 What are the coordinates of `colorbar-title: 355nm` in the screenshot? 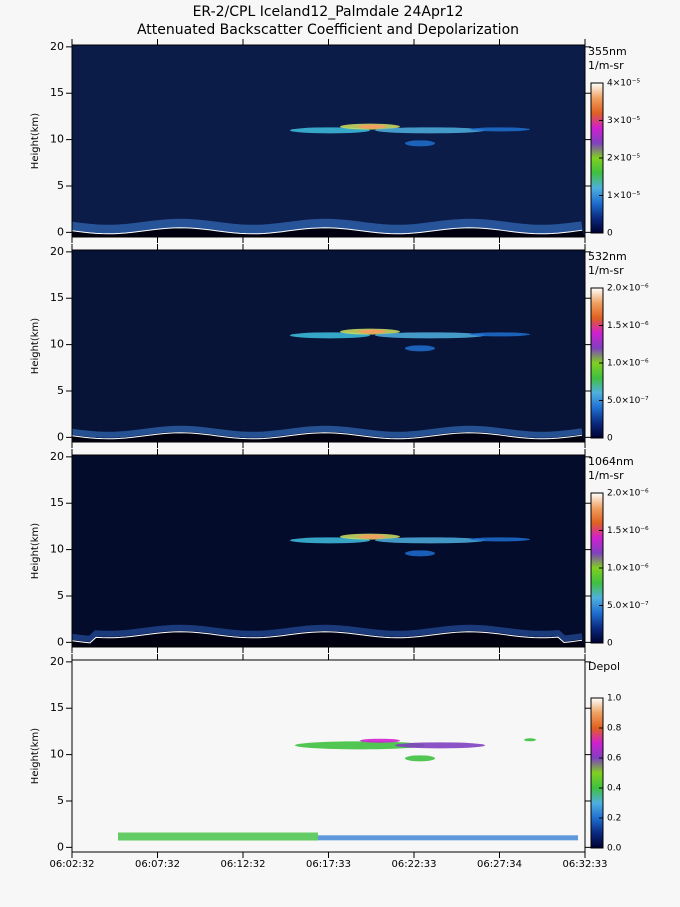 It's located at (607, 51).